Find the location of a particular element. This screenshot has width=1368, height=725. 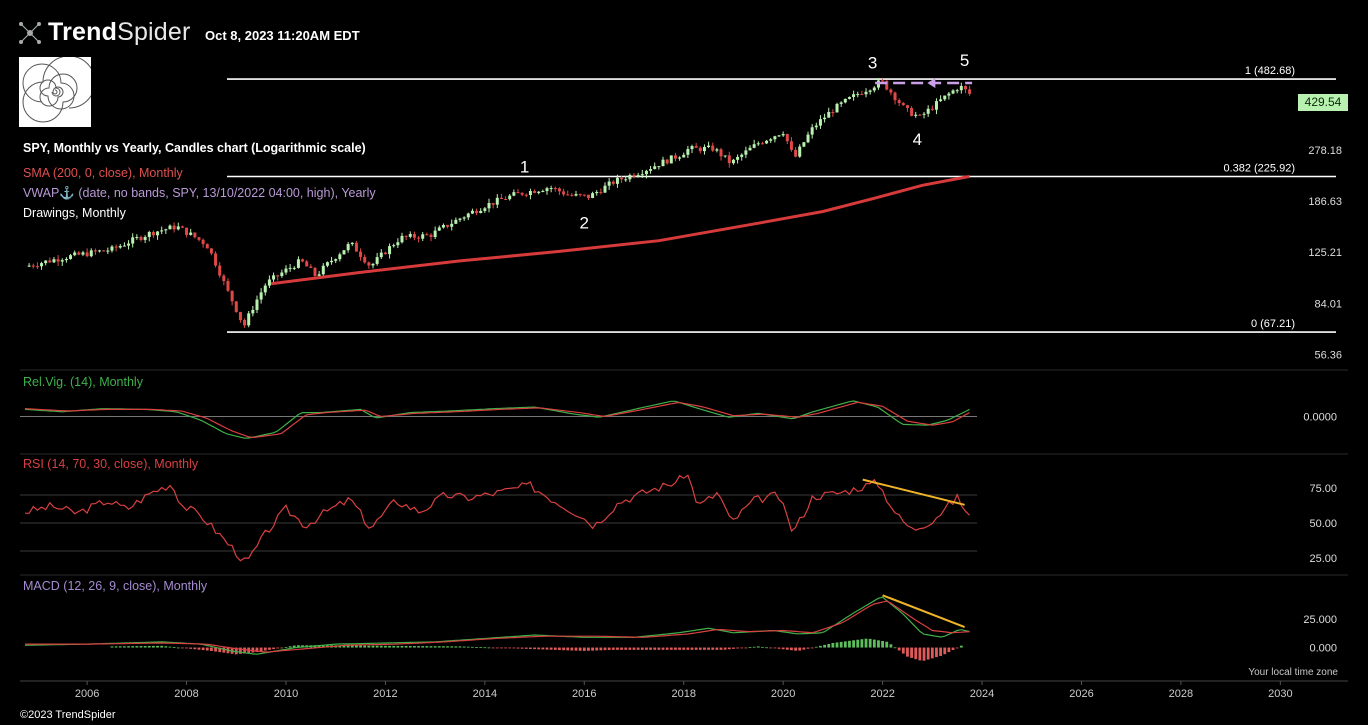

brand-logo: TrendSpider is located at coordinates (104, 32).